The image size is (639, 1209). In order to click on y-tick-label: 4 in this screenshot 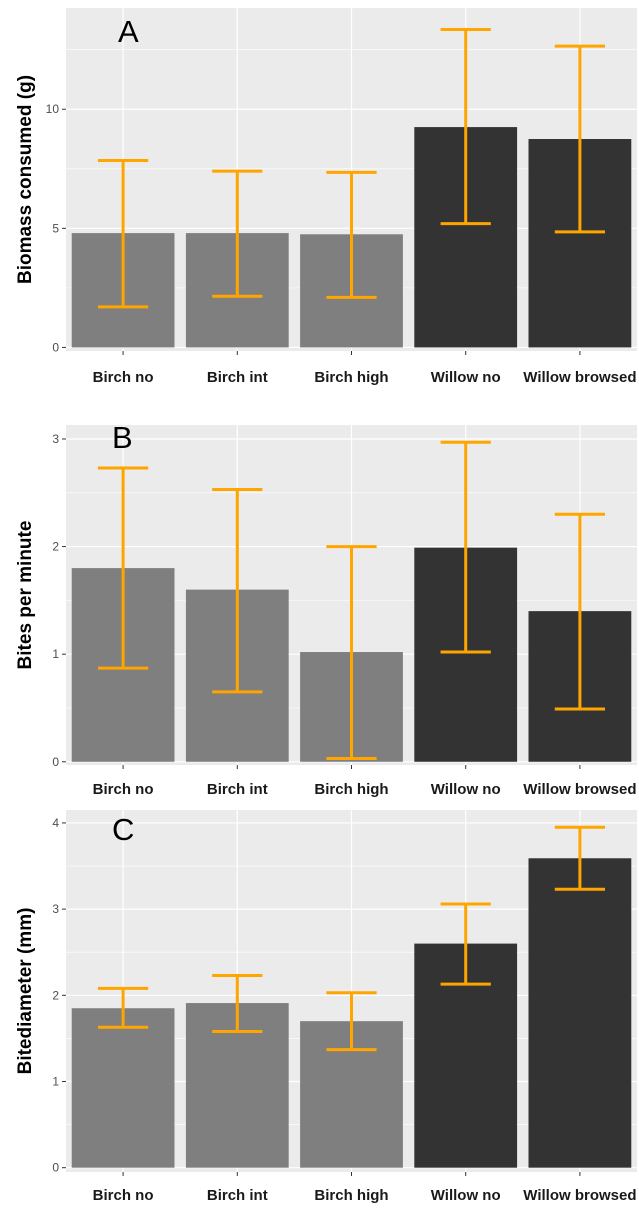, I will do `click(55, 823)`.